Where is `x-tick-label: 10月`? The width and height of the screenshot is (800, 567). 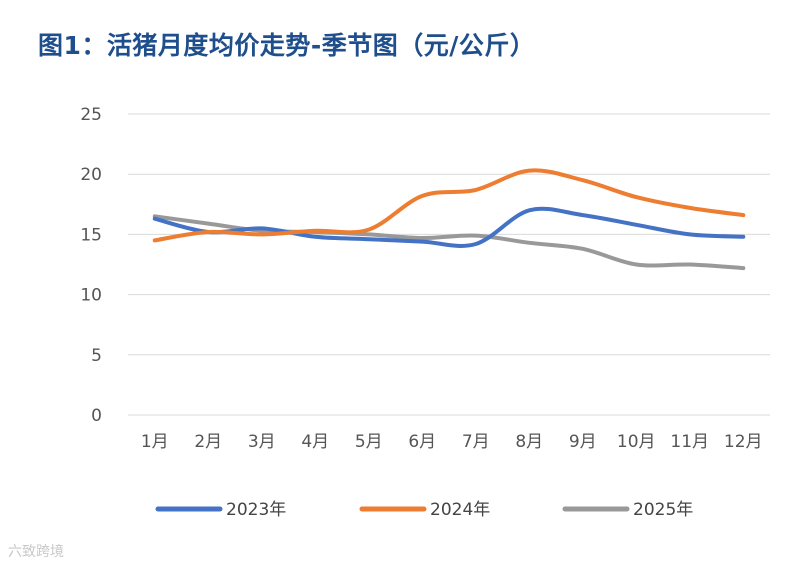
x-tick-label: 10月 is located at coordinates (636, 442).